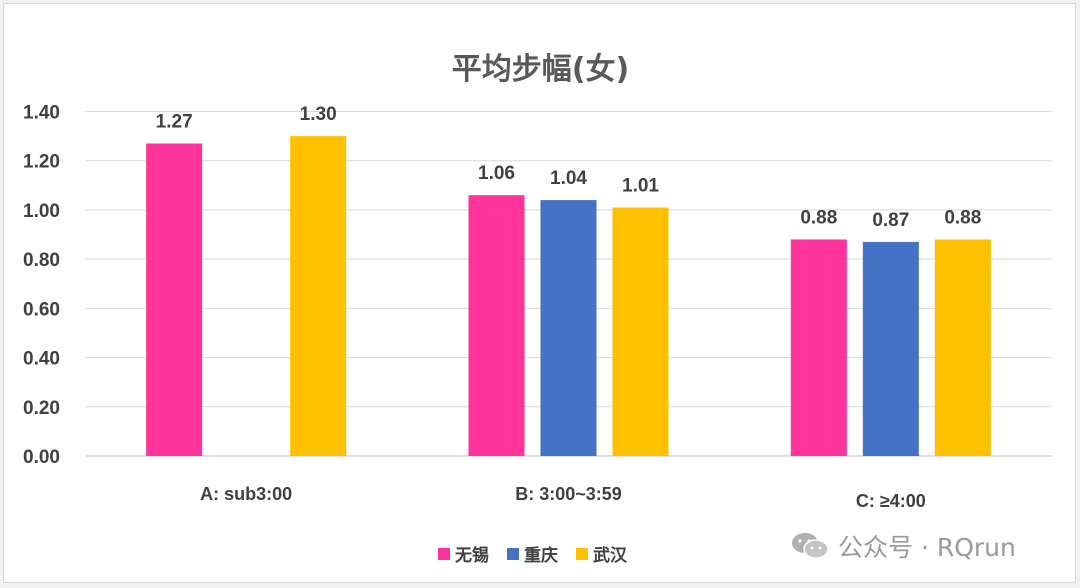 The height and width of the screenshot is (588, 1080). Describe the element at coordinates (582, 553) in the screenshot. I see `legend-swatch-wuhan` at that location.